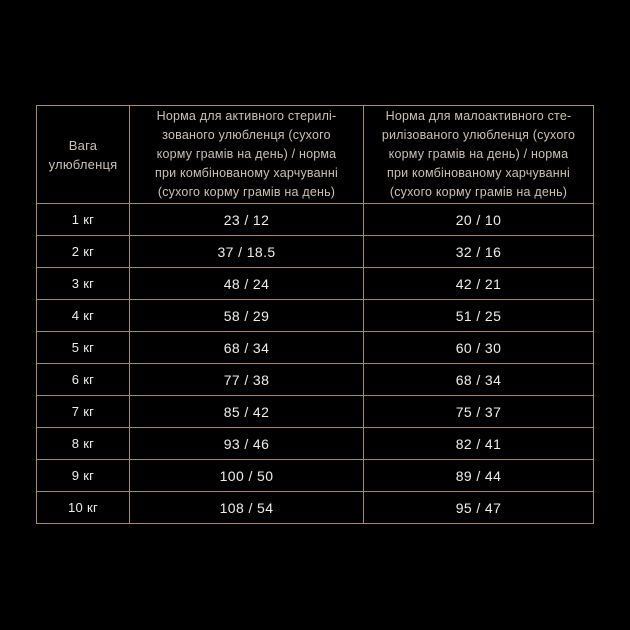 The height and width of the screenshot is (630, 630). Describe the element at coordinates (83, 315) in the screenshot. I see `weight-cell: 4 кг` at that location.